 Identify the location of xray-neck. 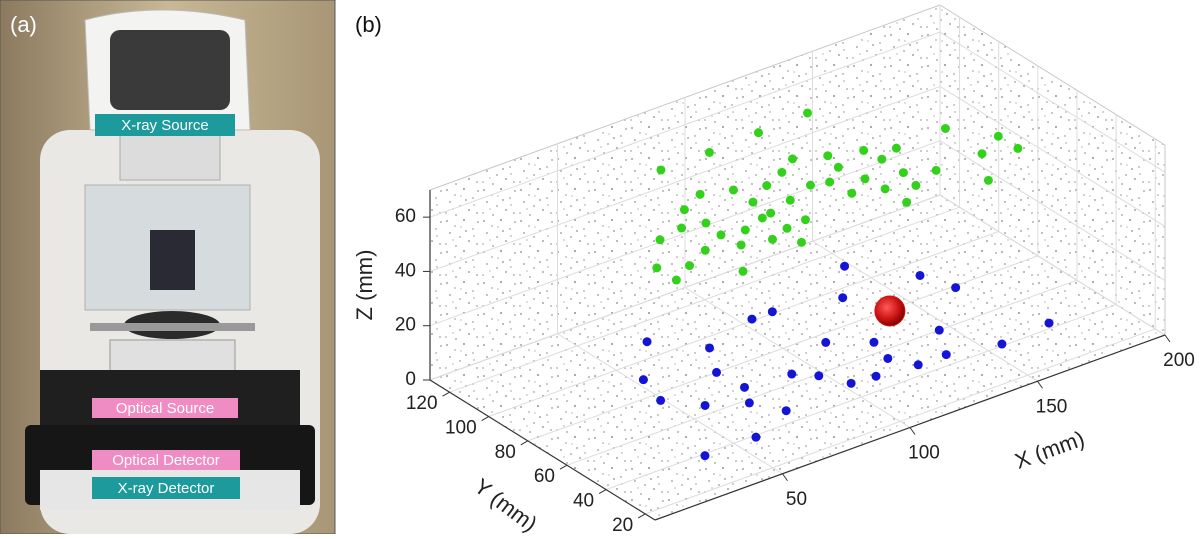
(170, 155).